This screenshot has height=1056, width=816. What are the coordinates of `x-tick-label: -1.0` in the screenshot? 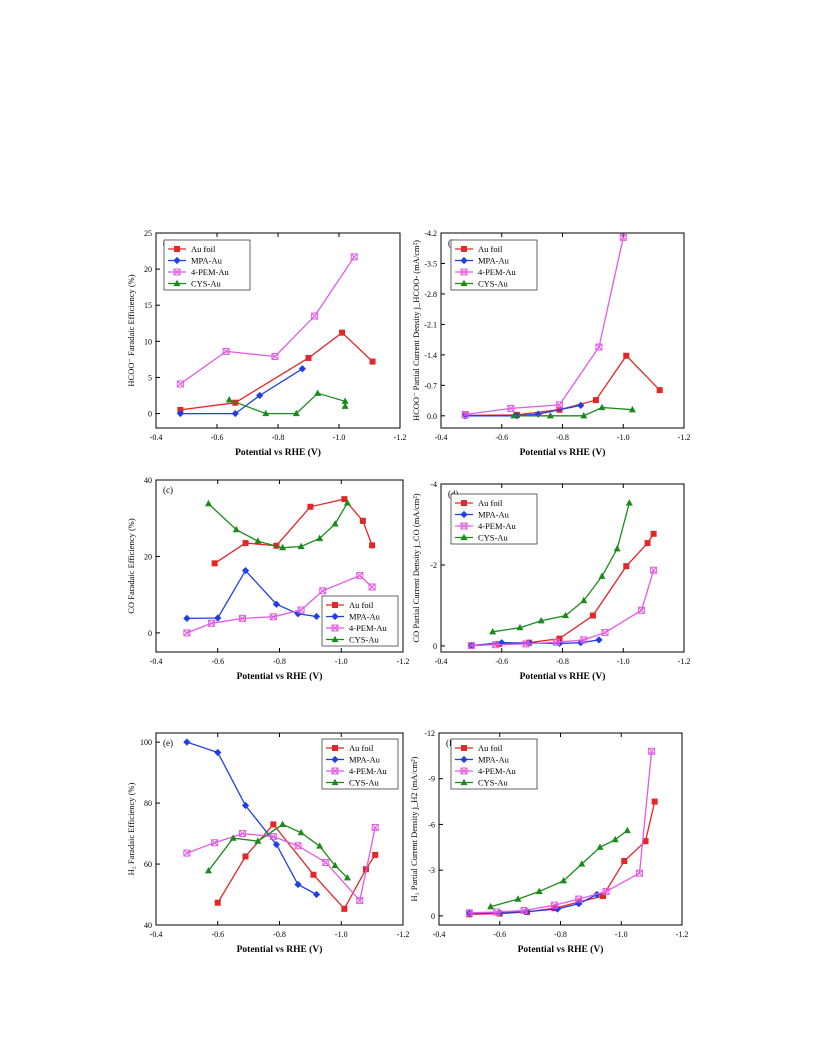 It's located at (623, 661).